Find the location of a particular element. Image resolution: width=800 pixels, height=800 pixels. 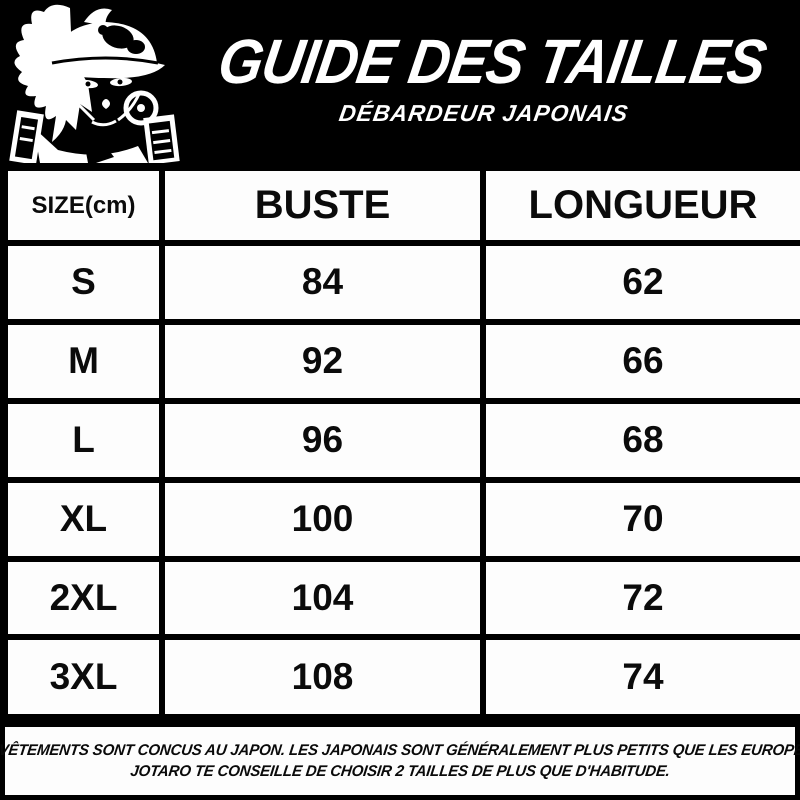

headline-block: GUIDE DES TAILLES DÉBARDEUR JAPONAIS is located at coordinates (487, 76).